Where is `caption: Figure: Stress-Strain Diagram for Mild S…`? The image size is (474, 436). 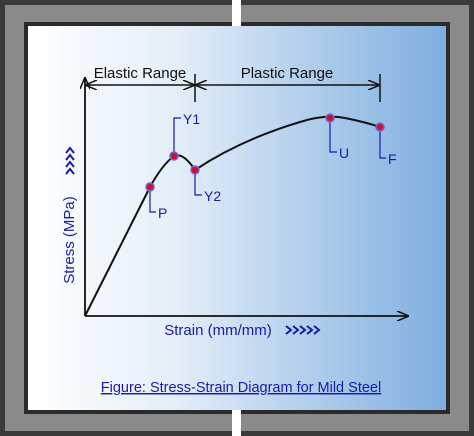
caption: Figure: Stress-Strain Diagram for Mild S… is located at coordinates (241, 388).